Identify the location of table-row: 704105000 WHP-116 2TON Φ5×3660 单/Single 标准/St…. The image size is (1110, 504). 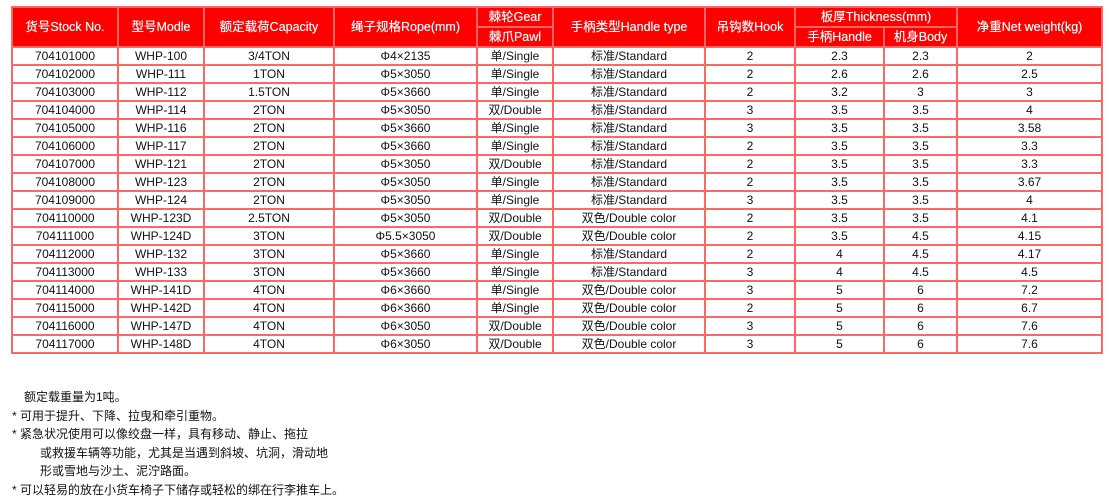
(557, 128).